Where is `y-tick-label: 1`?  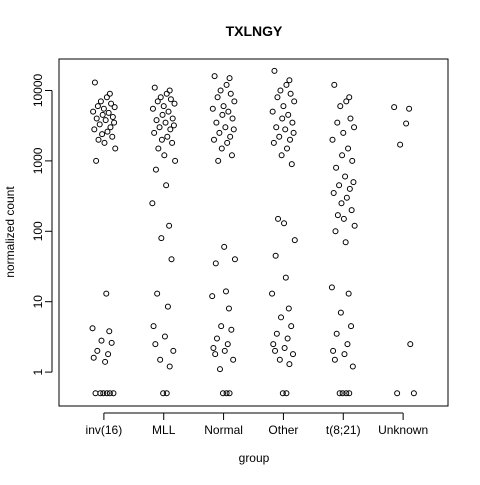
y-tick-label: 1 is located at coordinates (38, 371).